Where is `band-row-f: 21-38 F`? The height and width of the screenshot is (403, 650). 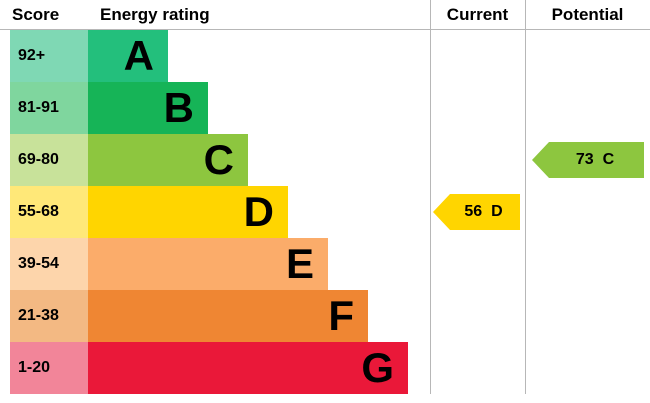
band-row-f: 21-38 F is located at coordinates (209, 316).